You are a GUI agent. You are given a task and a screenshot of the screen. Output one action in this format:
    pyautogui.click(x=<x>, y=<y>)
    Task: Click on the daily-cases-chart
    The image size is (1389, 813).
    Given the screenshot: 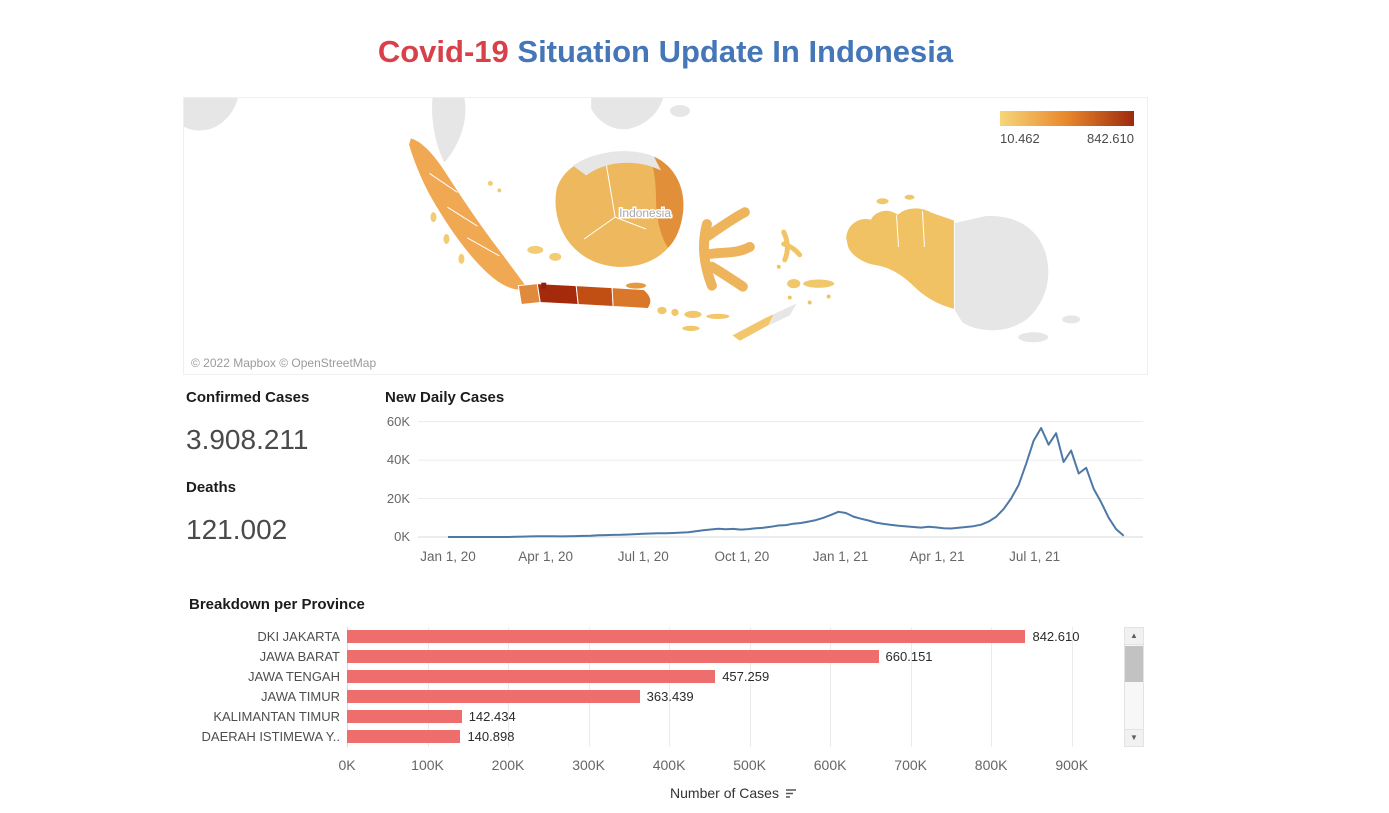 What is the action you would take?
    pyautogui.click(x=780, y=475)
    